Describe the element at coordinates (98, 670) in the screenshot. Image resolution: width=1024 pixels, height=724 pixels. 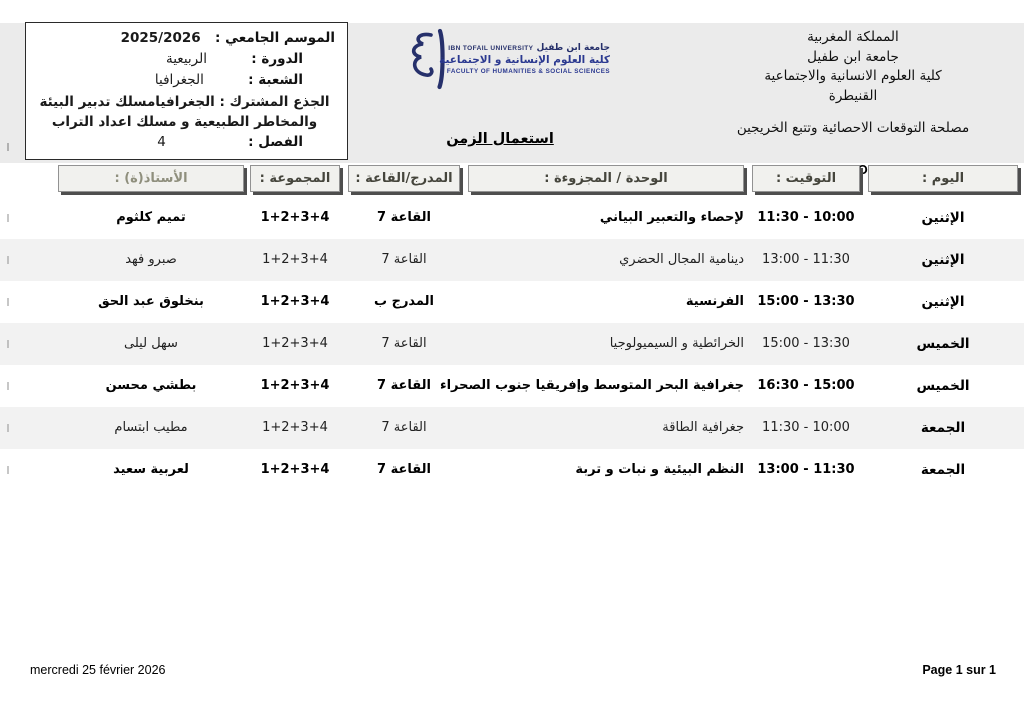
I see `footer-date: mercredi 25 février 2026` at that location.